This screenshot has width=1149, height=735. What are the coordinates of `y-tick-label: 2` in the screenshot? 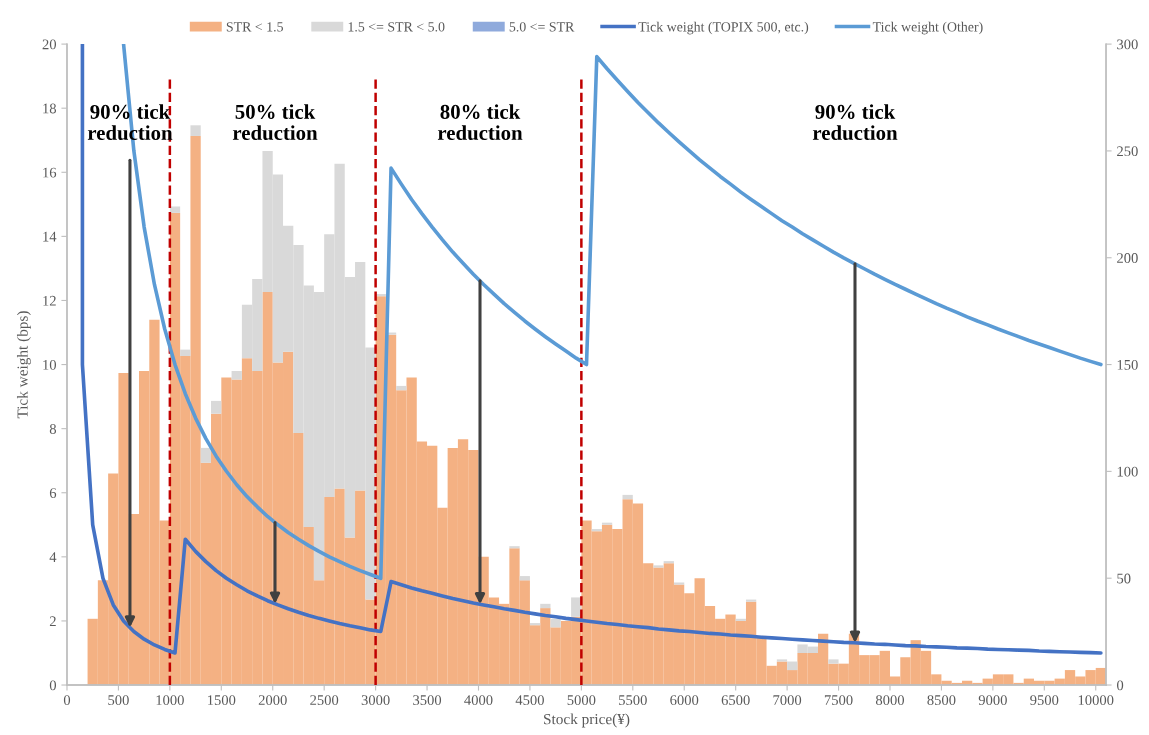 It's located at (52, 621).